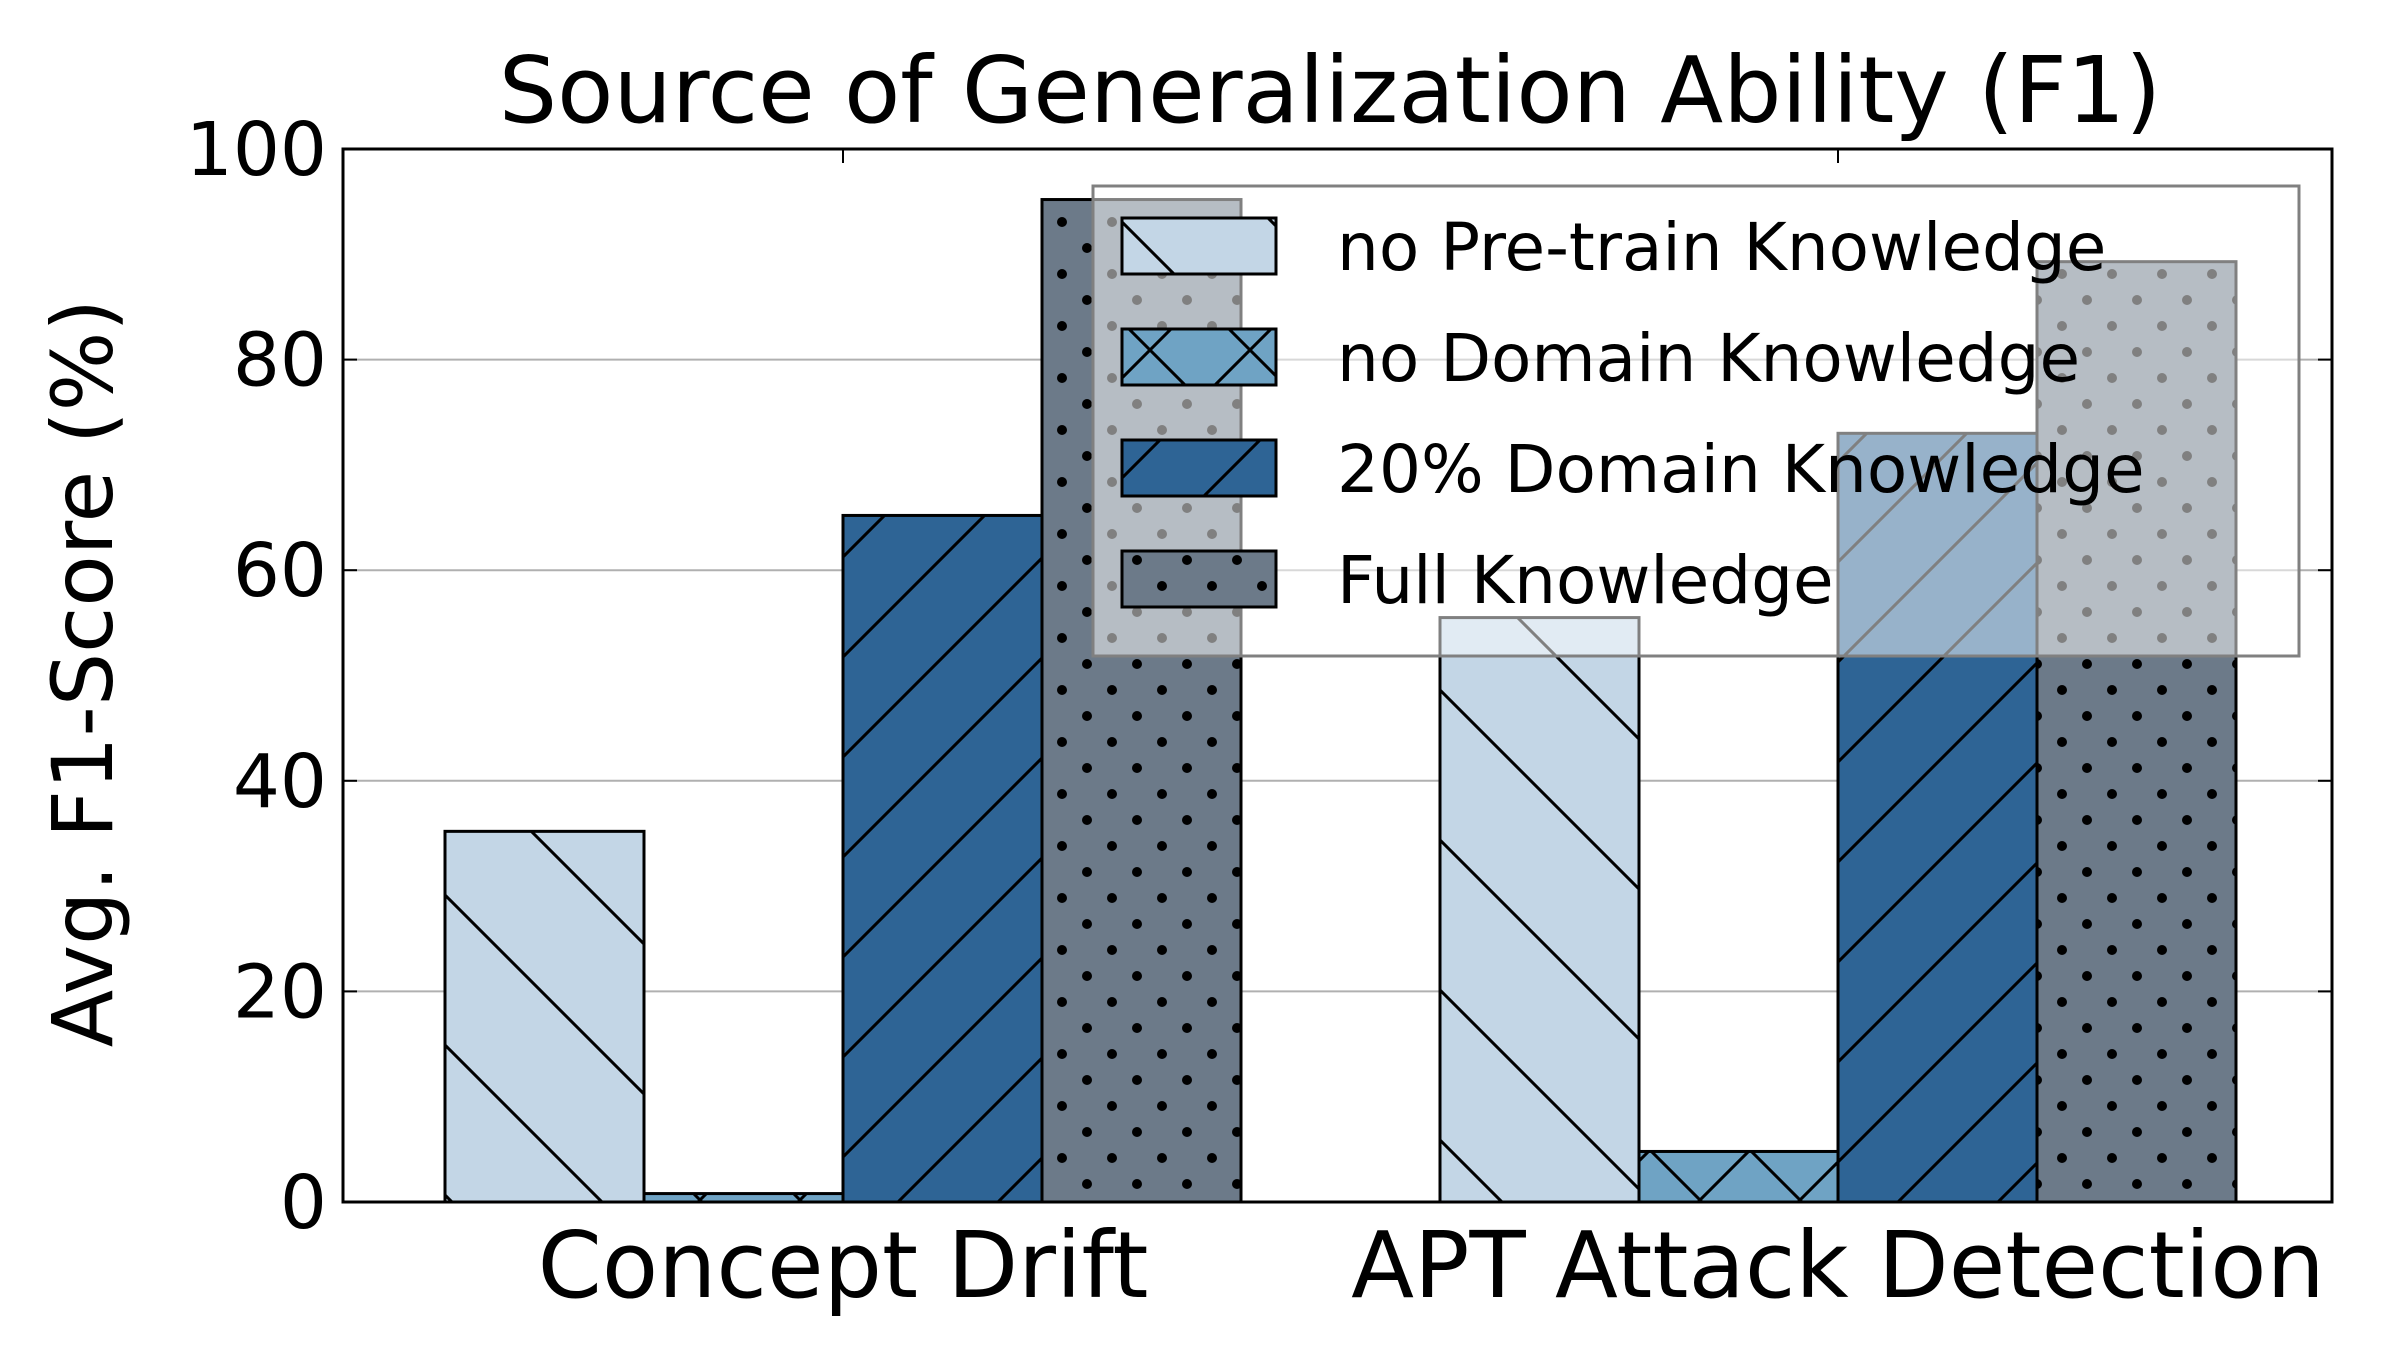  Describe the element at coordinates (280, 571) in the screenshot. I see `y-tick-label: 60` at that location.